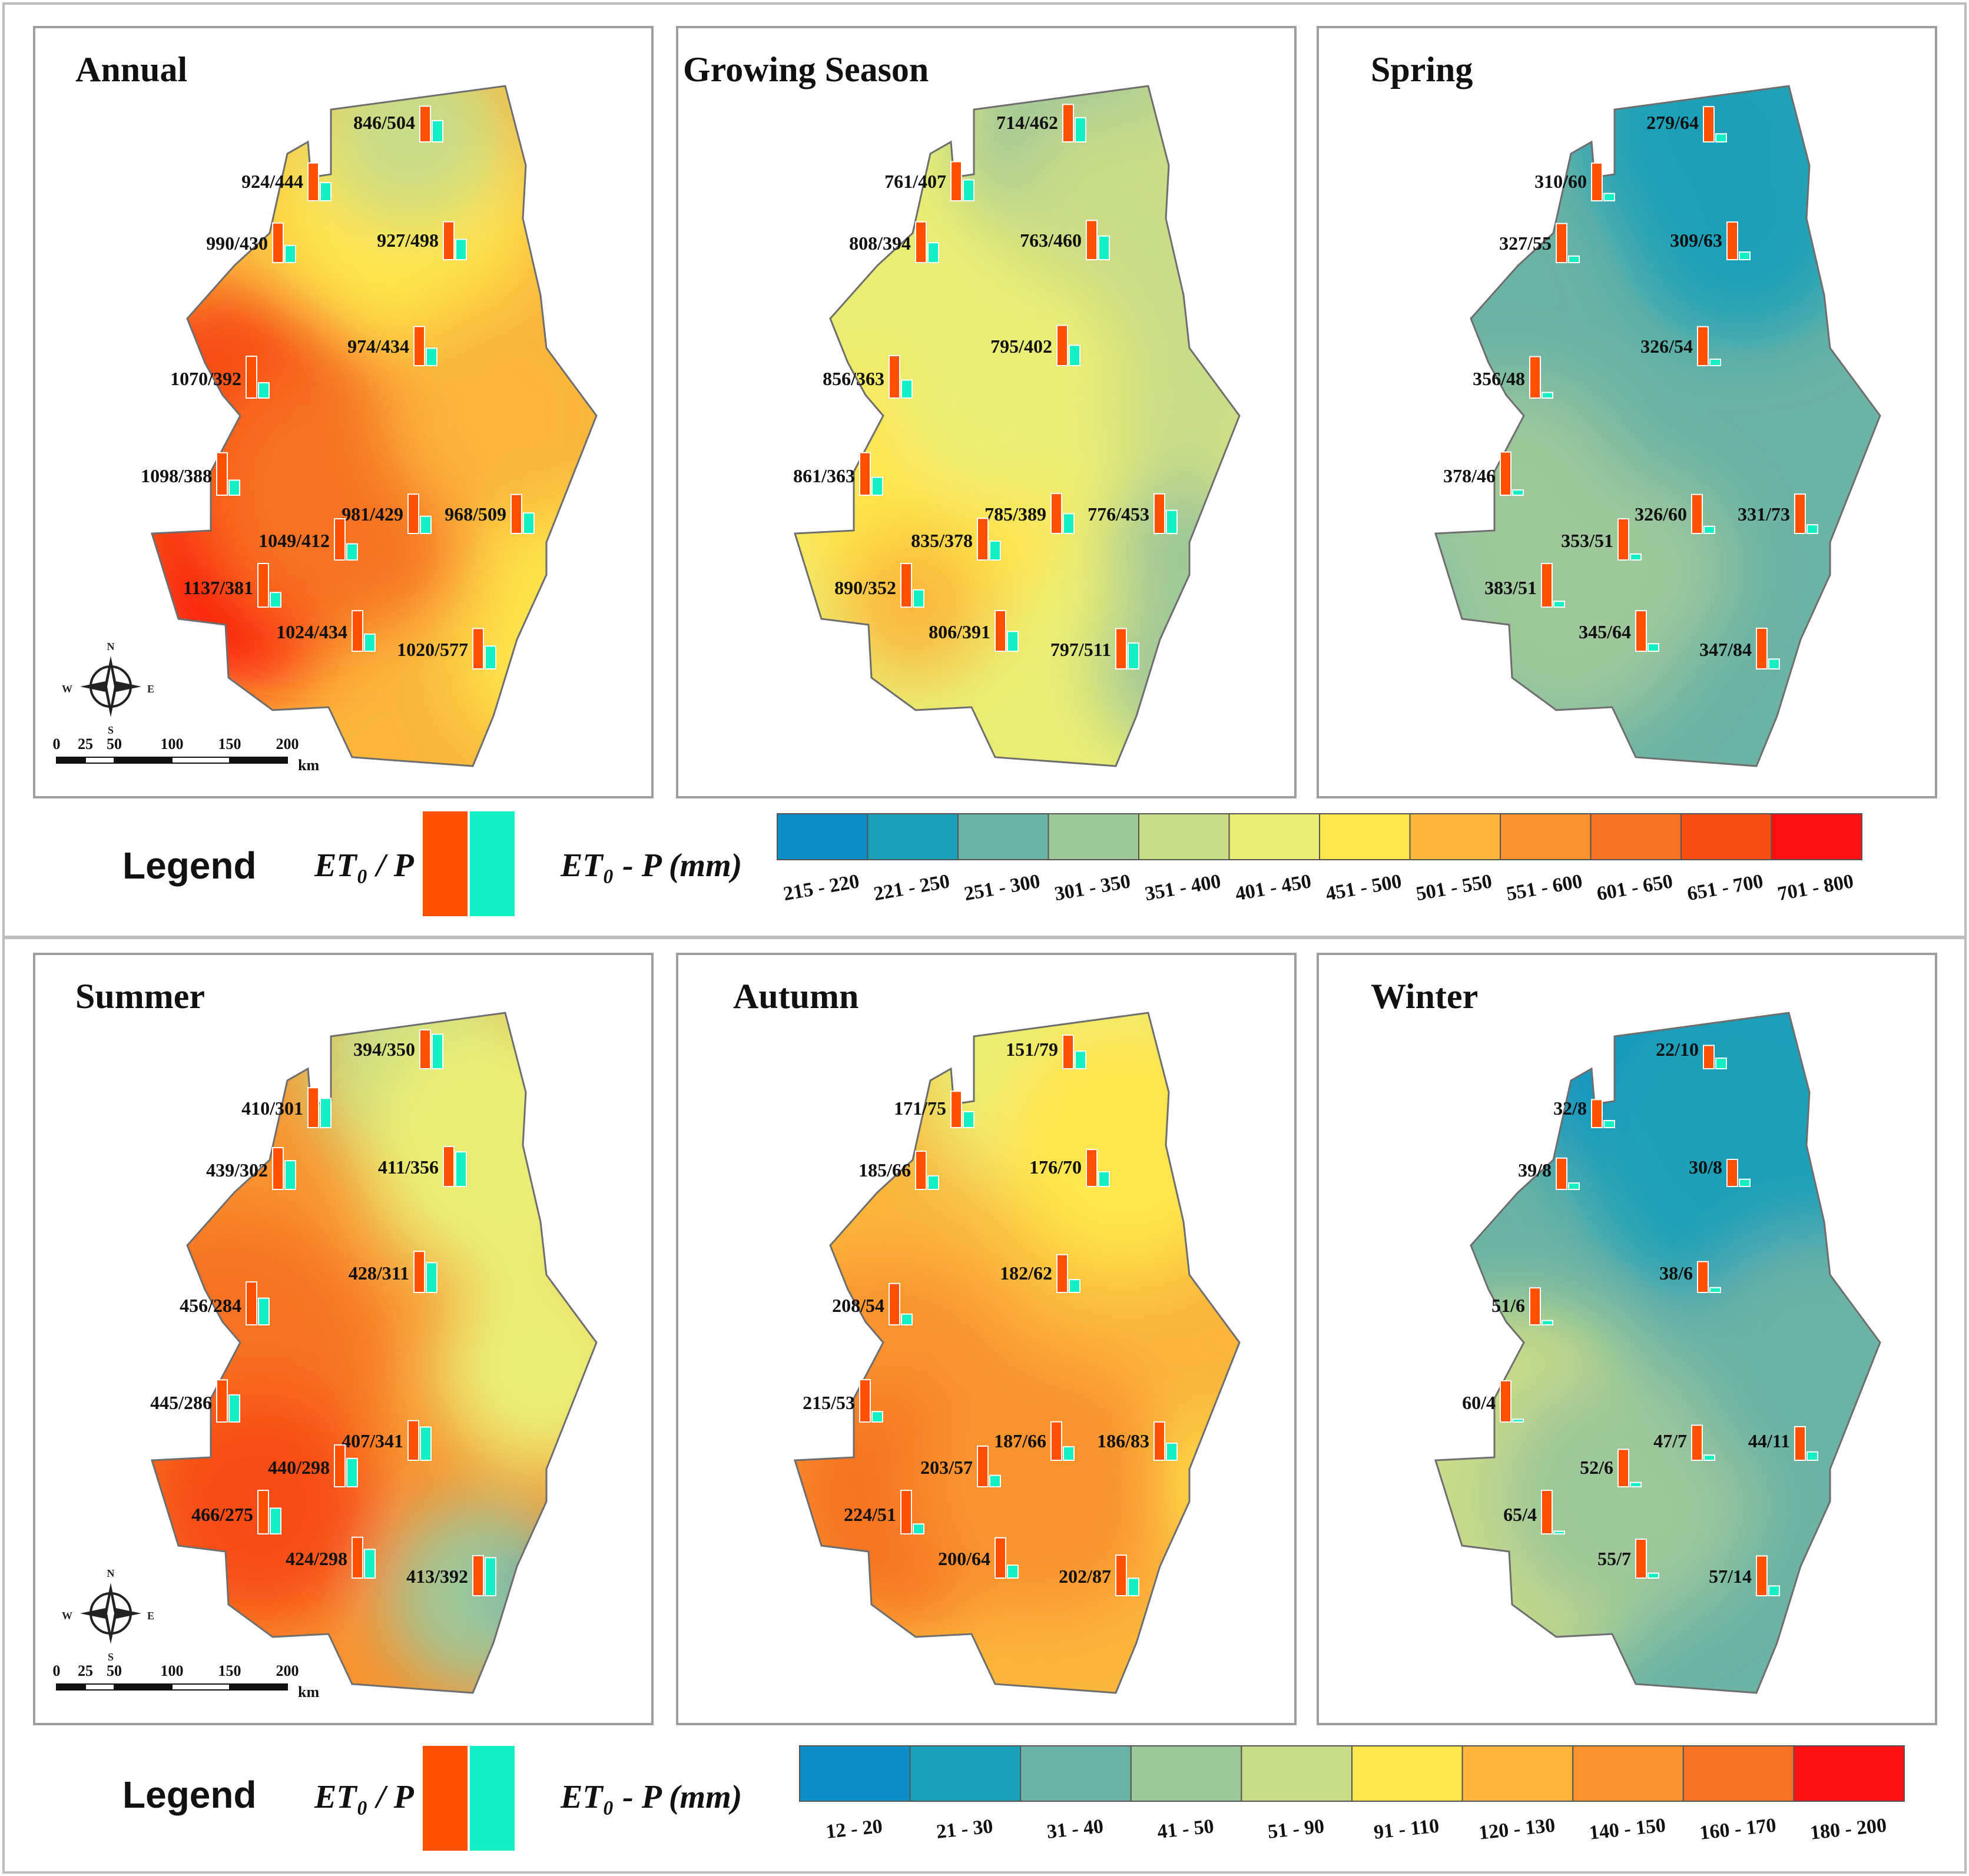  I want to click on diff-label: ET₀ - P (mm), so click(651, 1797).